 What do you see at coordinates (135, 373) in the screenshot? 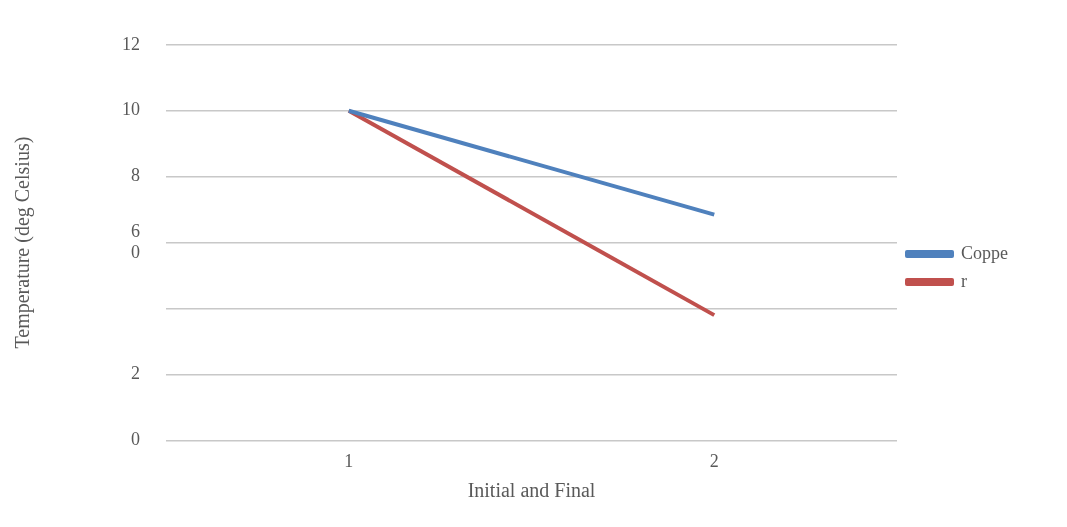
I see `y-tick-label: 2` at bounding box center [135, 373].